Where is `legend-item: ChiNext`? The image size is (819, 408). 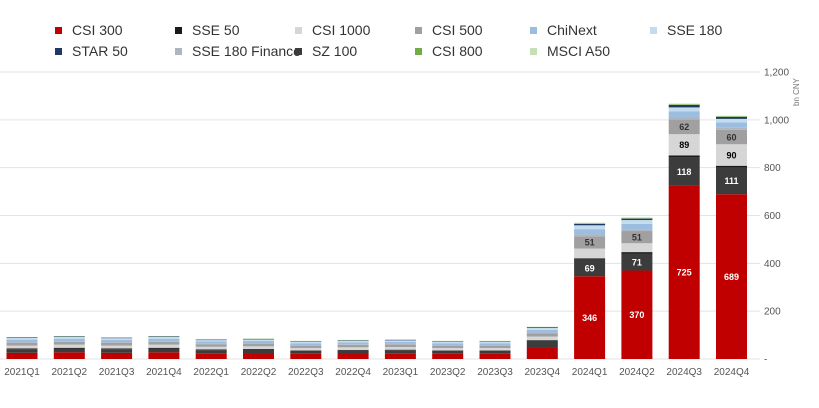 legend-item: ChiNext is located at coordinates (563, 30).